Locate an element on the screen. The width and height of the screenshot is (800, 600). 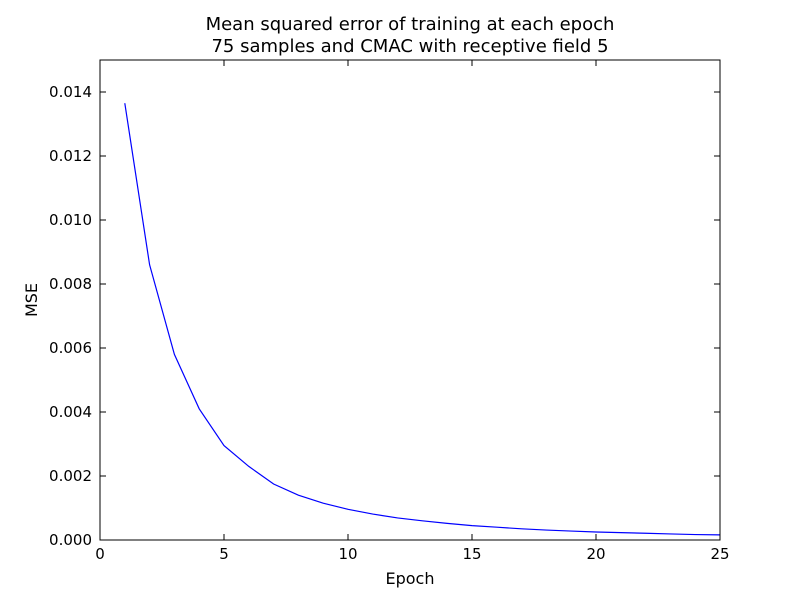
y-tick-label: 0.004 is located at coordinates (70, 412).